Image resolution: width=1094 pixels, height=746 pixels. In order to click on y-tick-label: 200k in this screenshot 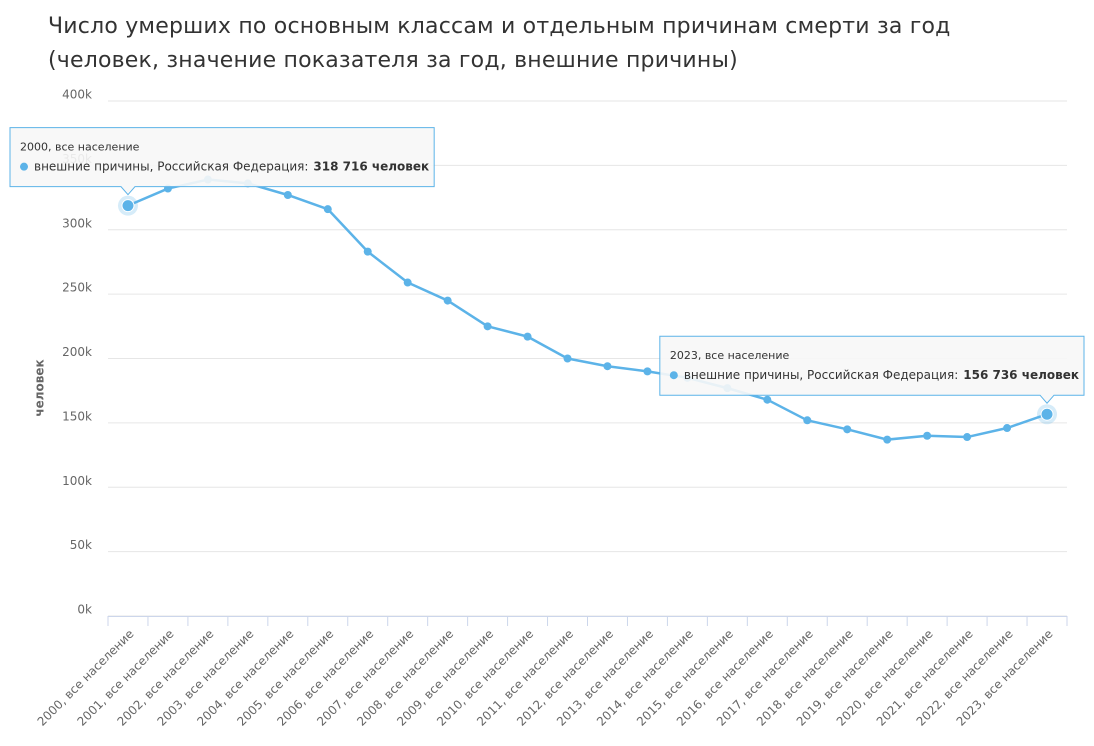, I will do `click(77, 352)`.